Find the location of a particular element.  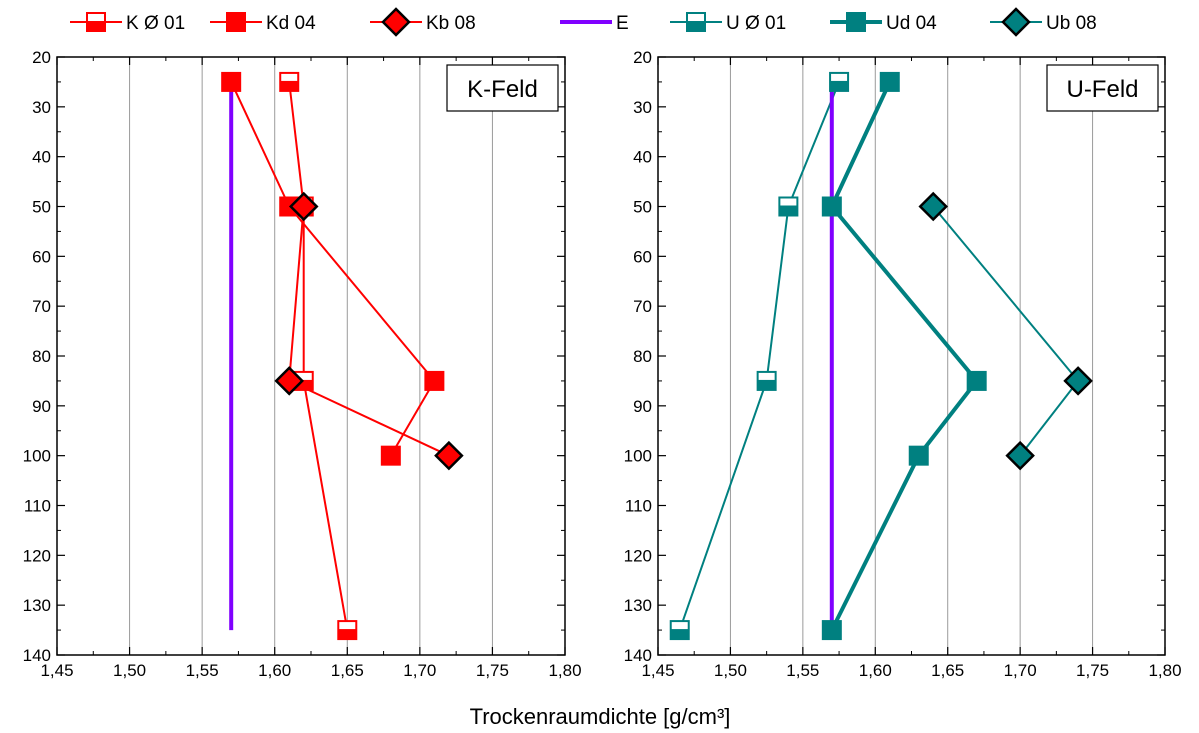

legend-entry-kb-08: Kb 08 is located at coordinates (423, 22).